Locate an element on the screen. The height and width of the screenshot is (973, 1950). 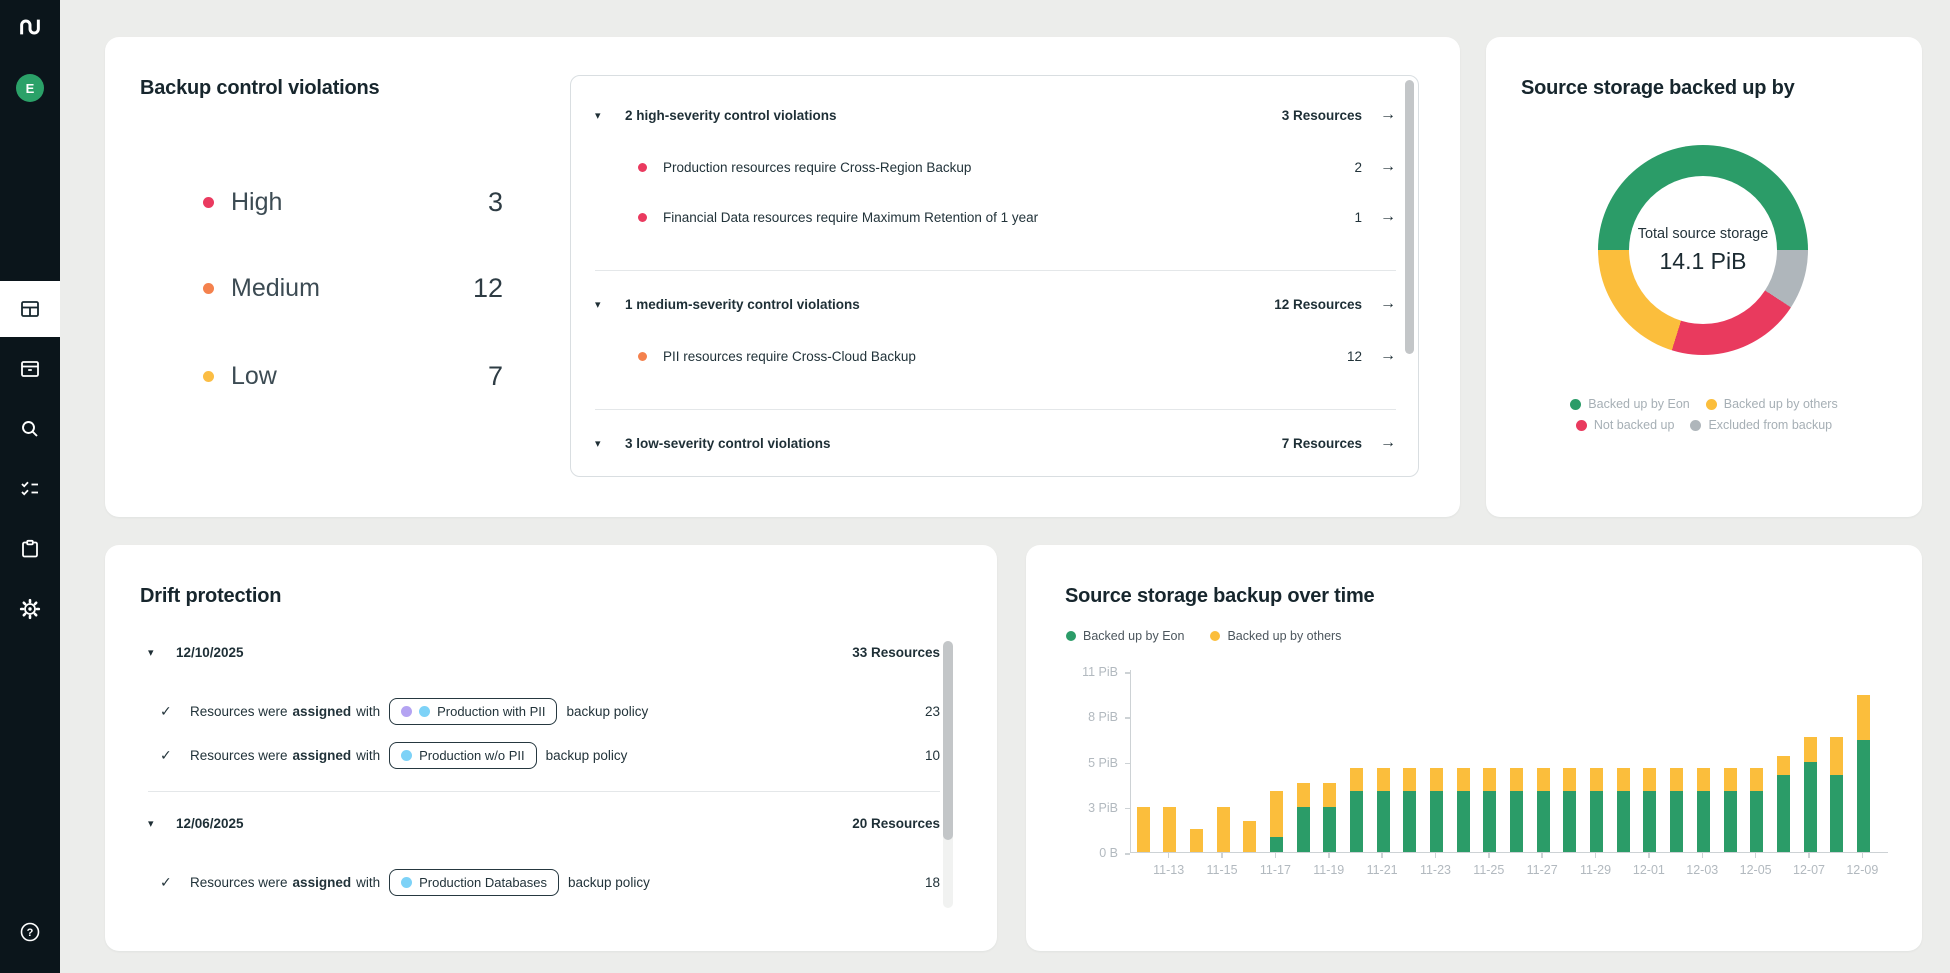
dashboard-icon is located at coordinates (30, 309).